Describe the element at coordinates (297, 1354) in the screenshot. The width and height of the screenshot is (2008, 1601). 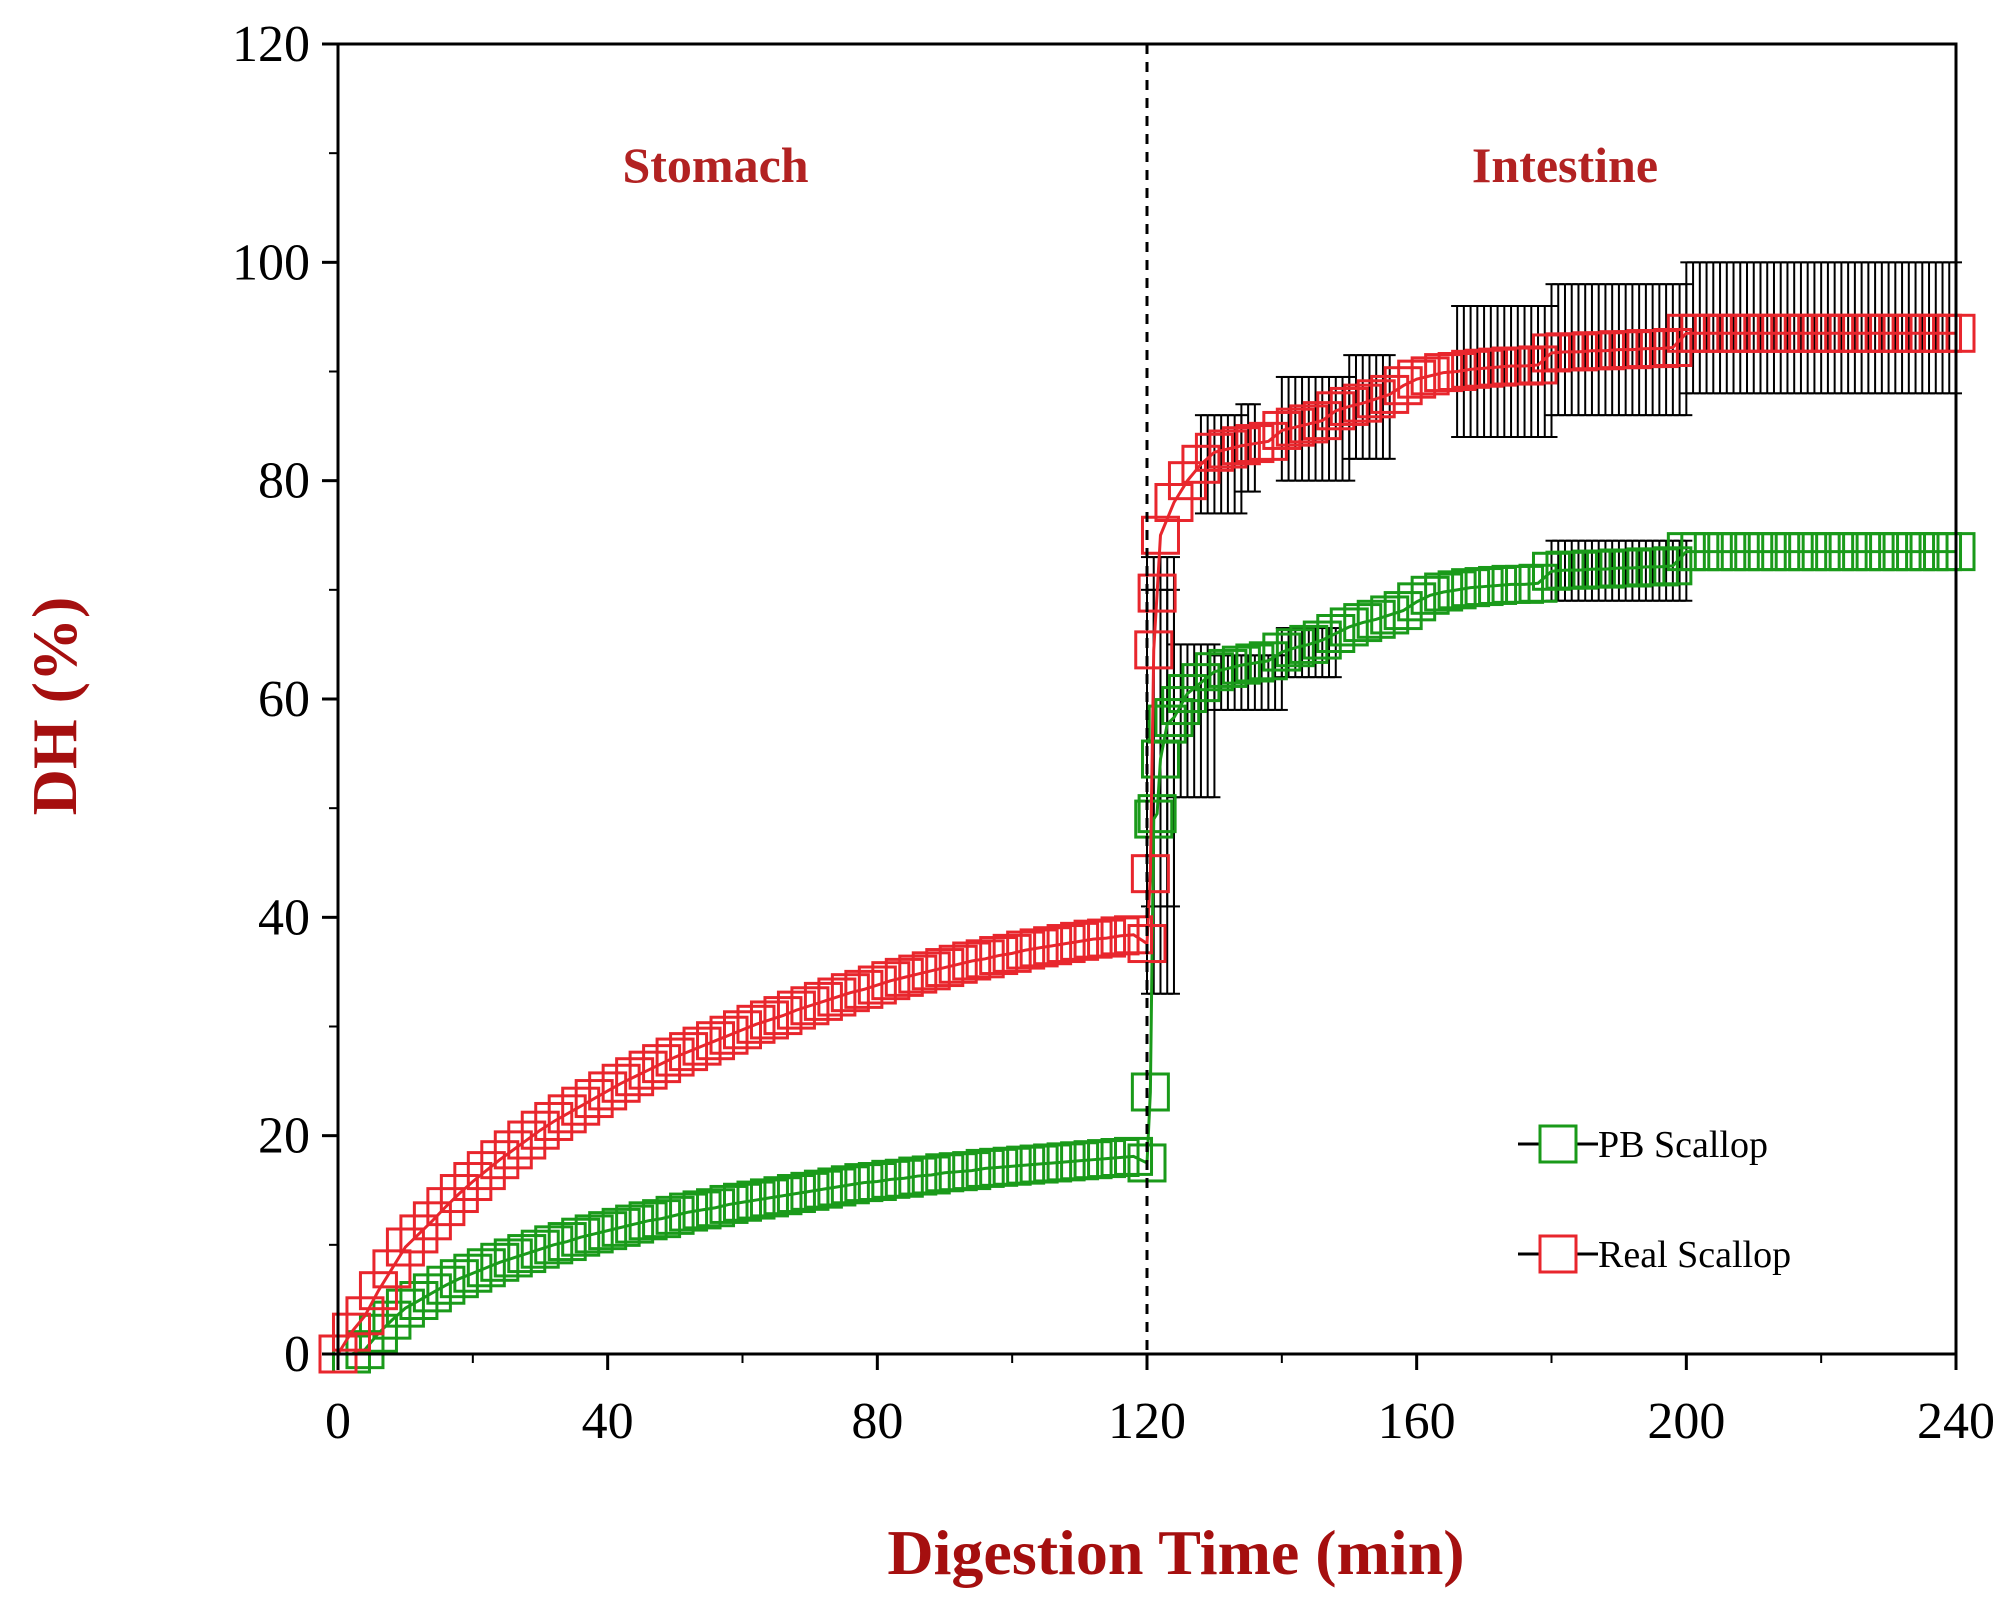
I see `y-tick-label: 0` at that location.